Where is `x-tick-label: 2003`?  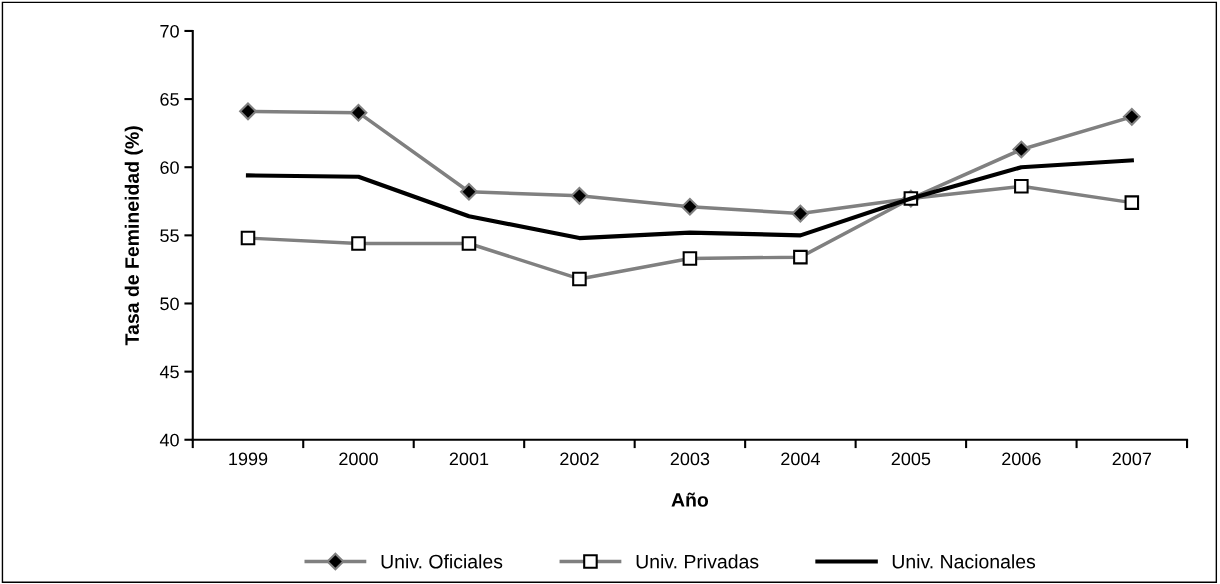
x-tick-label: 2003 is located at coordinates (690, 459).